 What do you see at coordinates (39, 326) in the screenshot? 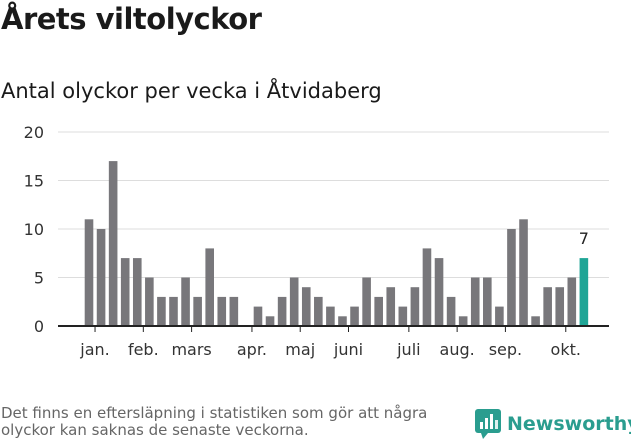
I see `y-tick-label: 0` at bounding box center [39, 326].